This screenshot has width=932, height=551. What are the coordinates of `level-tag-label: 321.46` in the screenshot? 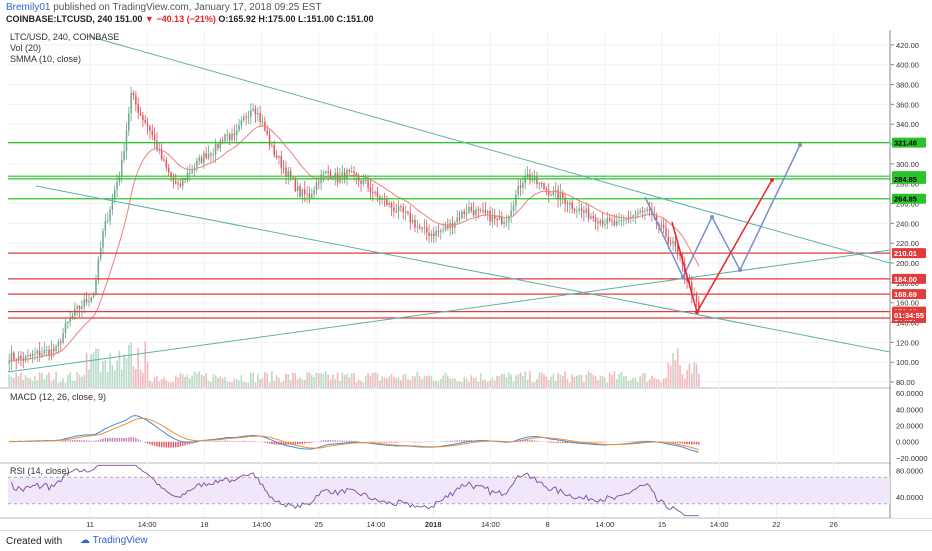 It's located at (905, 143).